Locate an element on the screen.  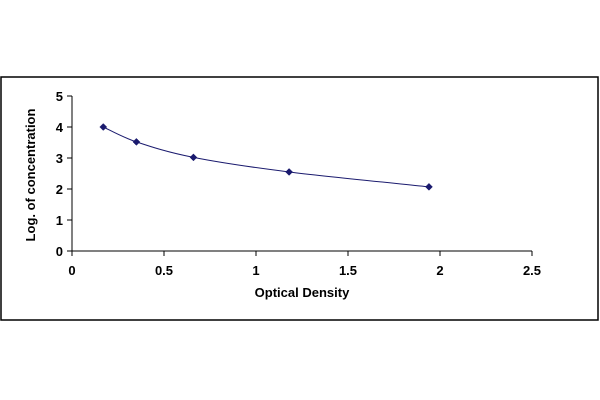
y-tick-label: 4 is located at coordinates (60, 127).